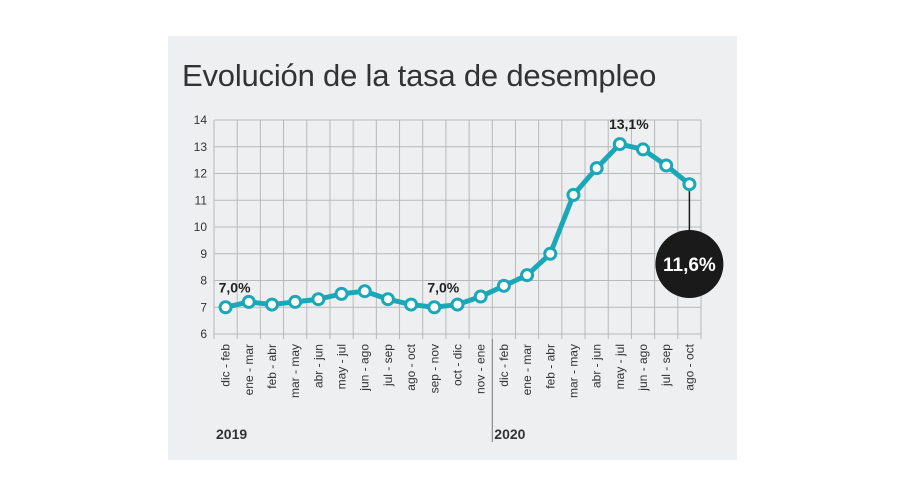 This screenshot has width=900, height=500. Describe the element at coordinates (434, 368) in the screenshot. I see `x-tick-label: sep - nov` at that location.